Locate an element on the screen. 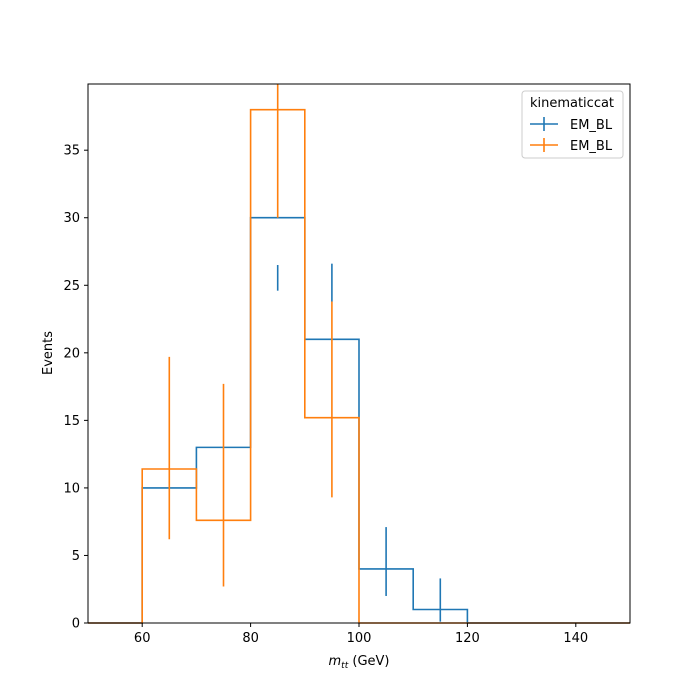 Image resolution: width=700 pixels, height=700 pixels. y-tick-label: 20 is located at coordinates (71, 353).